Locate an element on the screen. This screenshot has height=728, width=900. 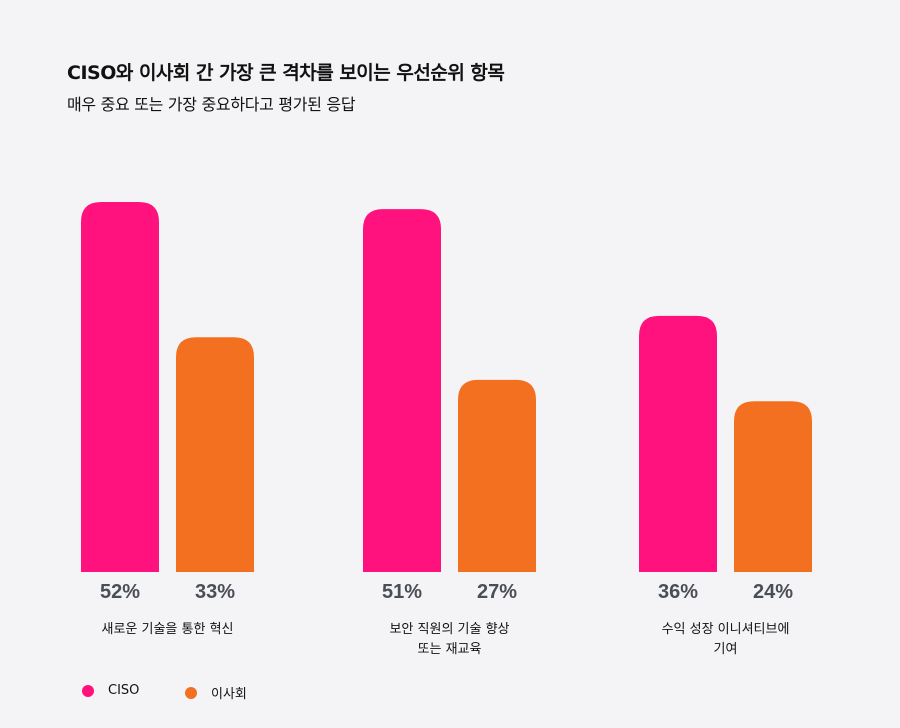
category-label: 새로운 기술을 통한 혁신 is located at coordinates (168, 629).